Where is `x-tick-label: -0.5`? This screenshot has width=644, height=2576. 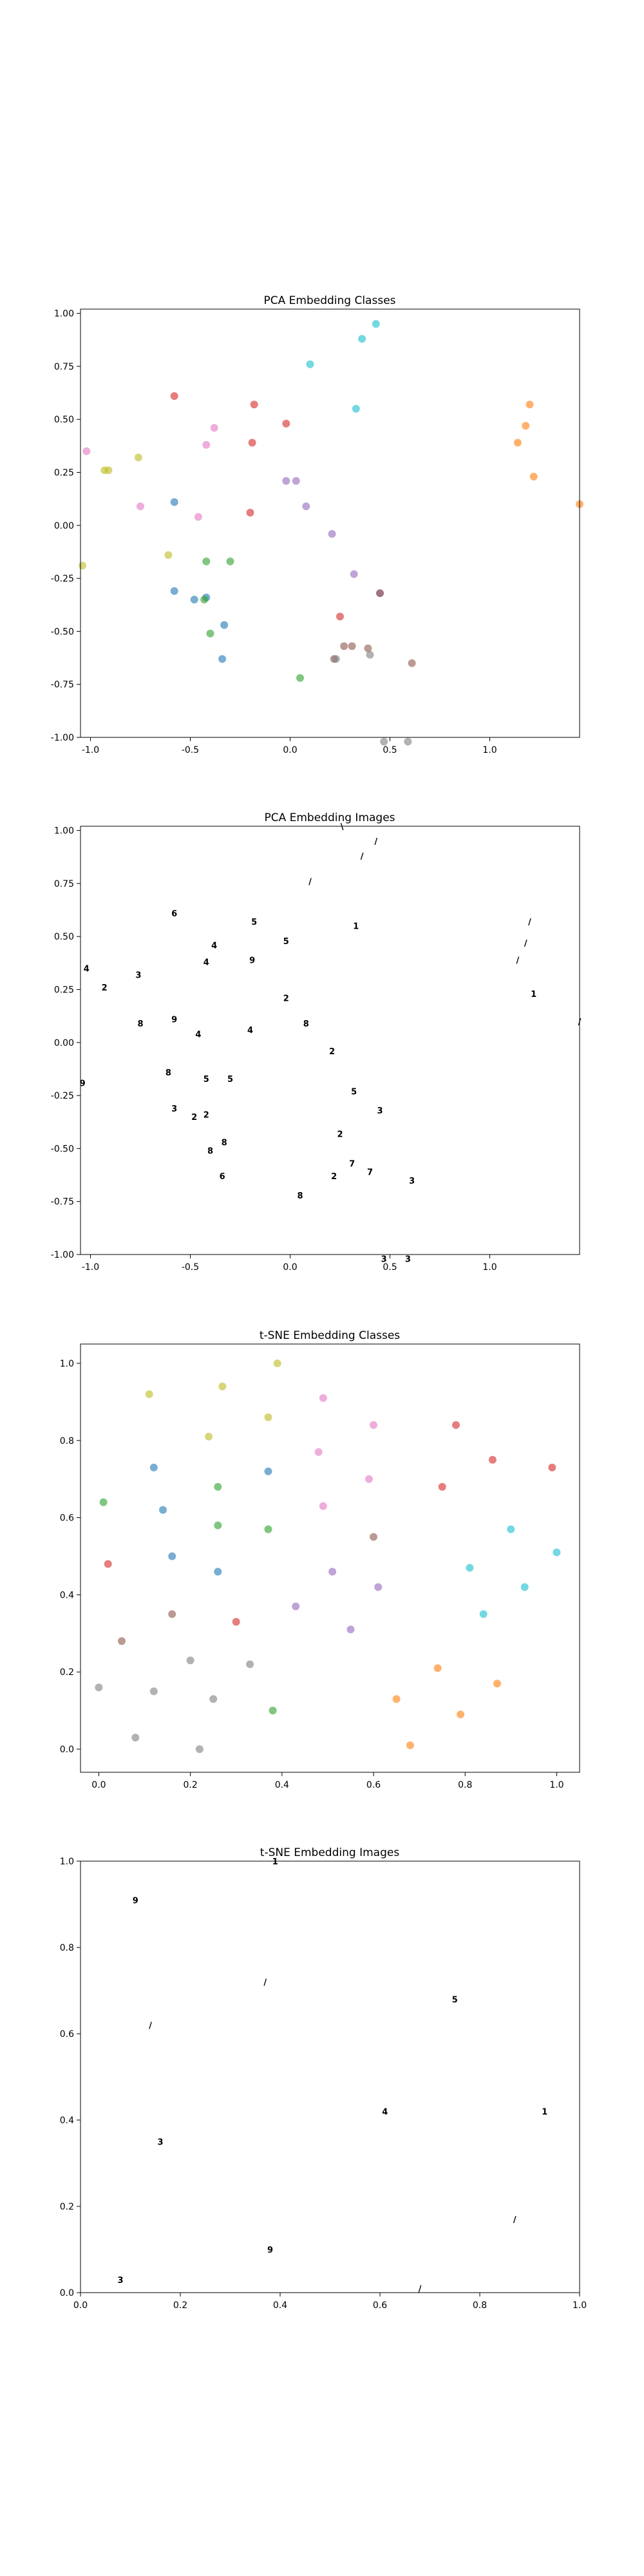 x-tick-label: -0.5 is located at coordinates (191, 750).